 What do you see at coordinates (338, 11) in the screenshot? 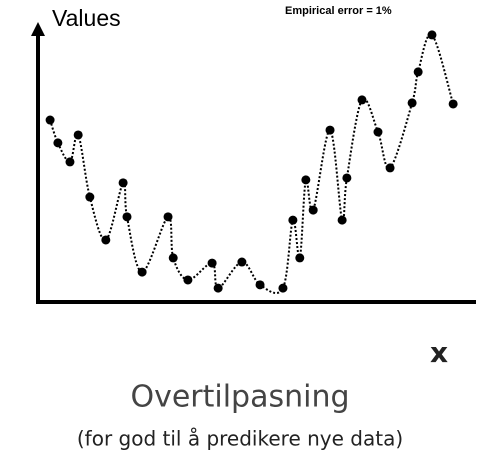
I see `annotation: Empirical error = 1%` at bounding box center [338, 11].